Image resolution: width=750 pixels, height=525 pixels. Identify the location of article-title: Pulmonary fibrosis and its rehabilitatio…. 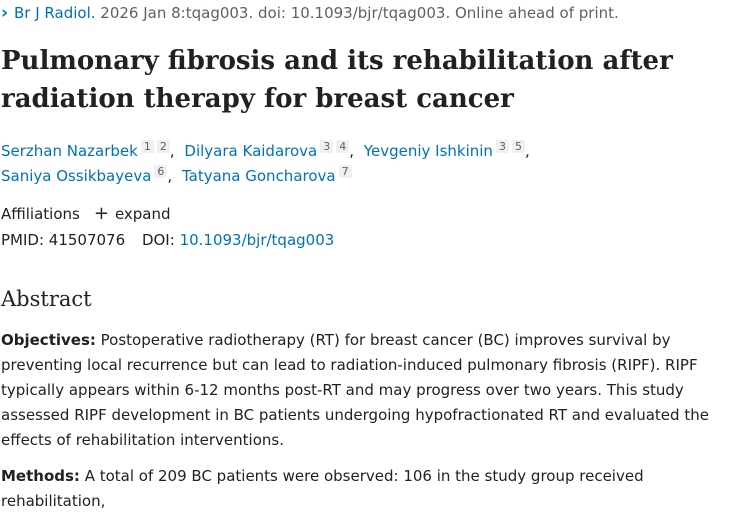
(337, 80).